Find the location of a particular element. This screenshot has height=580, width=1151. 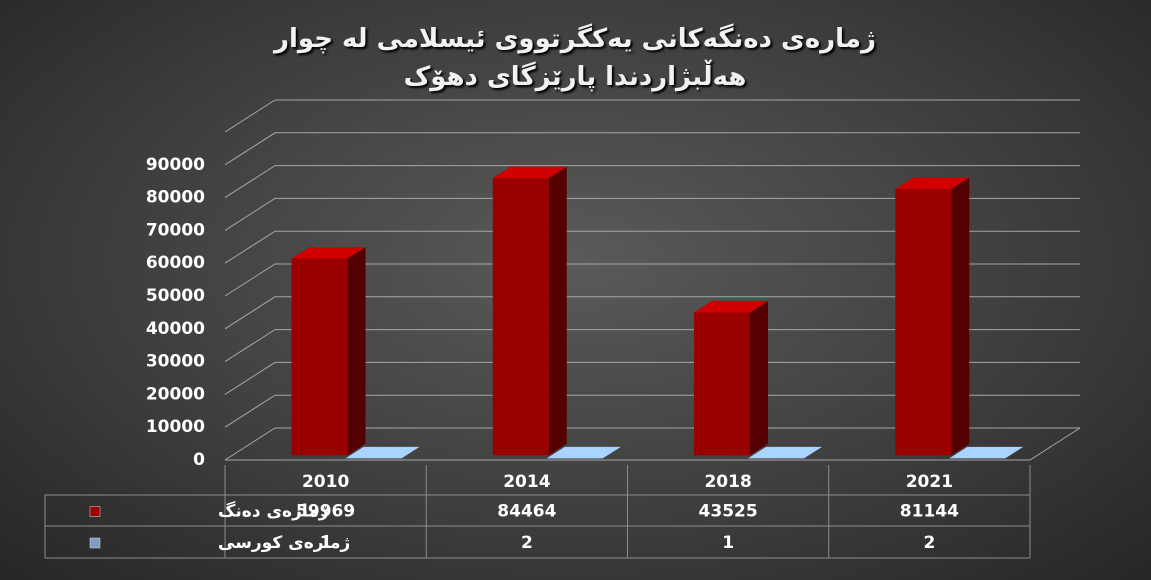

floor is located at coordinates (653, 444).